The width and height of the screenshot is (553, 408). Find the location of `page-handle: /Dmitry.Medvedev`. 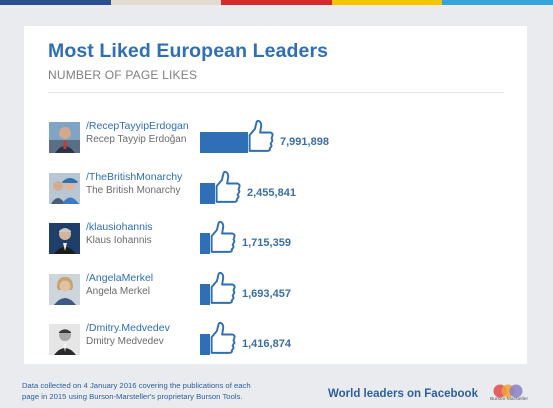

page-handle: /Dmitry.Medvedev is located at coordinates (128, 328).